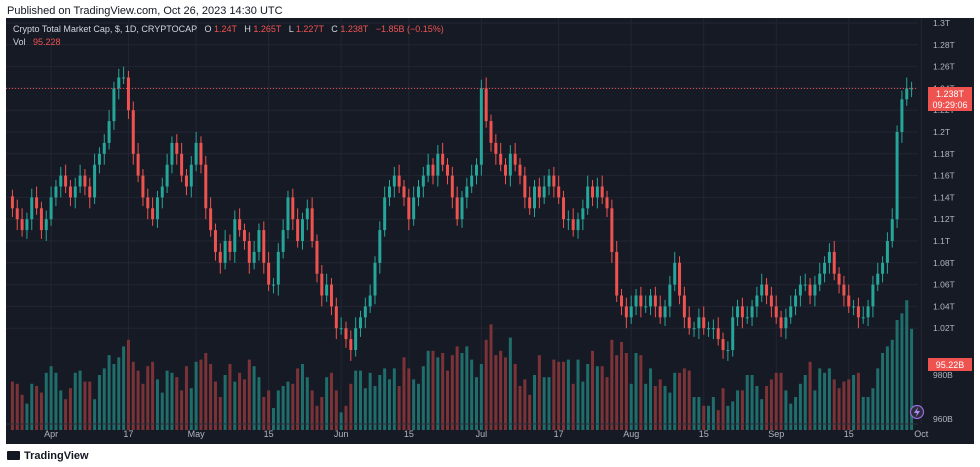 The height and width of the screenshot is (467, 980). Describe the element at coordinates (51, 434) in the screenshot. I see `time-tick-label: Apr` at that location.